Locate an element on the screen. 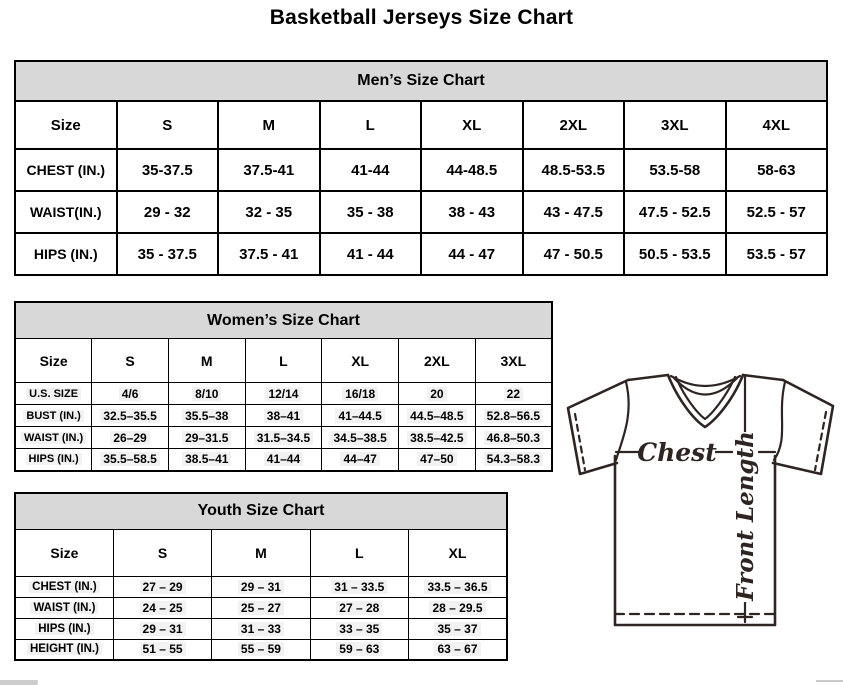 This screenshot has height=685, width=843. cell-text: HIPS (IN.) is located at coordinates (53, 459).